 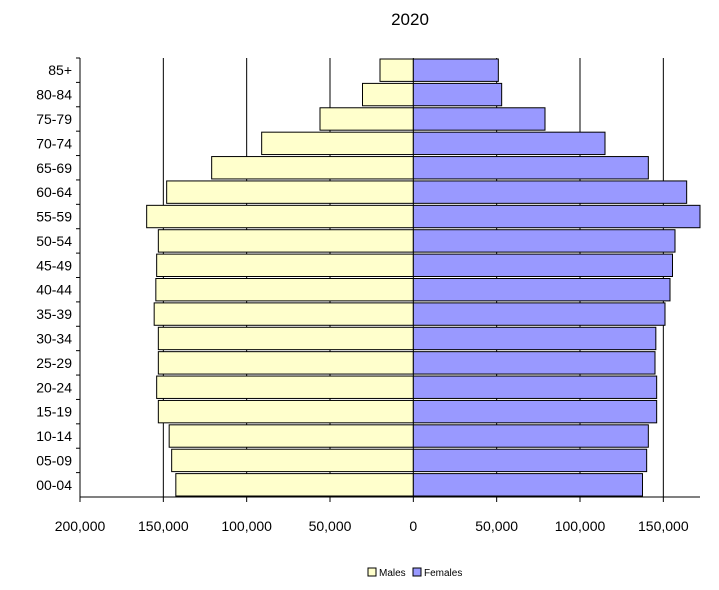 What do you see at coordinates (54, 338) in the screenshot?
I see `y-tick-label: 30-34` at bounding box center [54, 338].